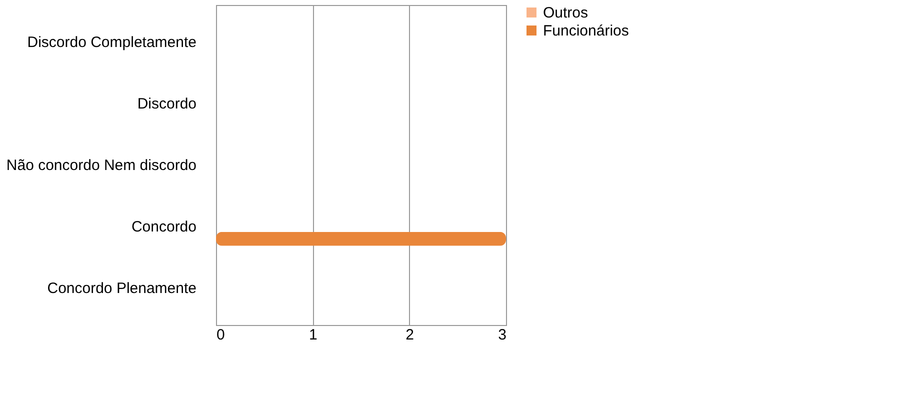 This screenshot has width=917, height=401. I want to click on y-tick-label: Concordo, so click(163, 227).